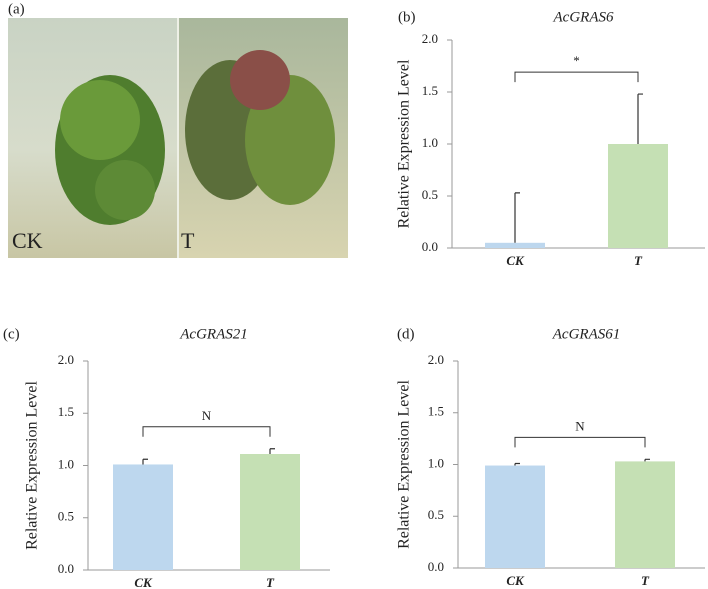 The height and width of the screenshot is (589, 708). What do you see at coordinates (576, 60) in the screenshot?
I see `significance-label: *` at bounding box center [576, 60].